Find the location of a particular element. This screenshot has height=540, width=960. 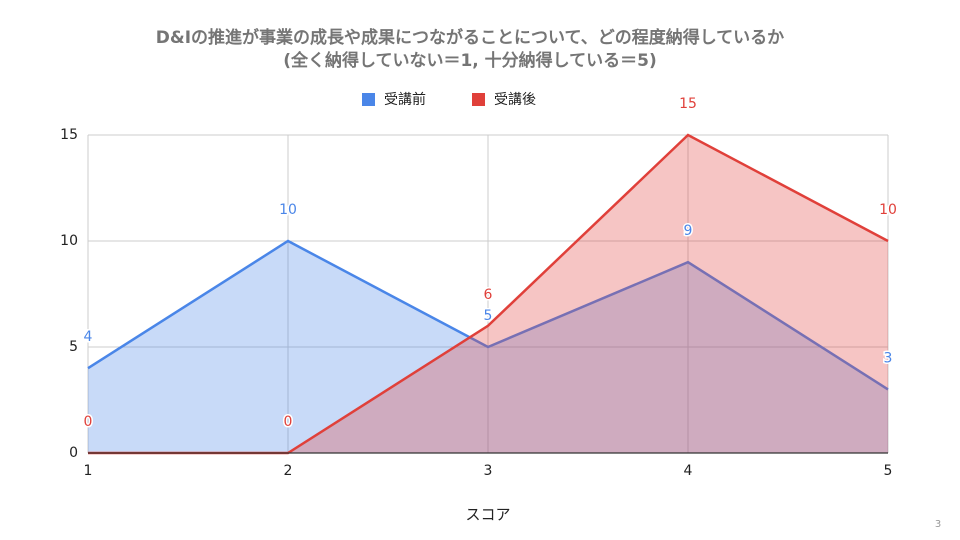

data-label: 5 is located at coordinates (488, 316).